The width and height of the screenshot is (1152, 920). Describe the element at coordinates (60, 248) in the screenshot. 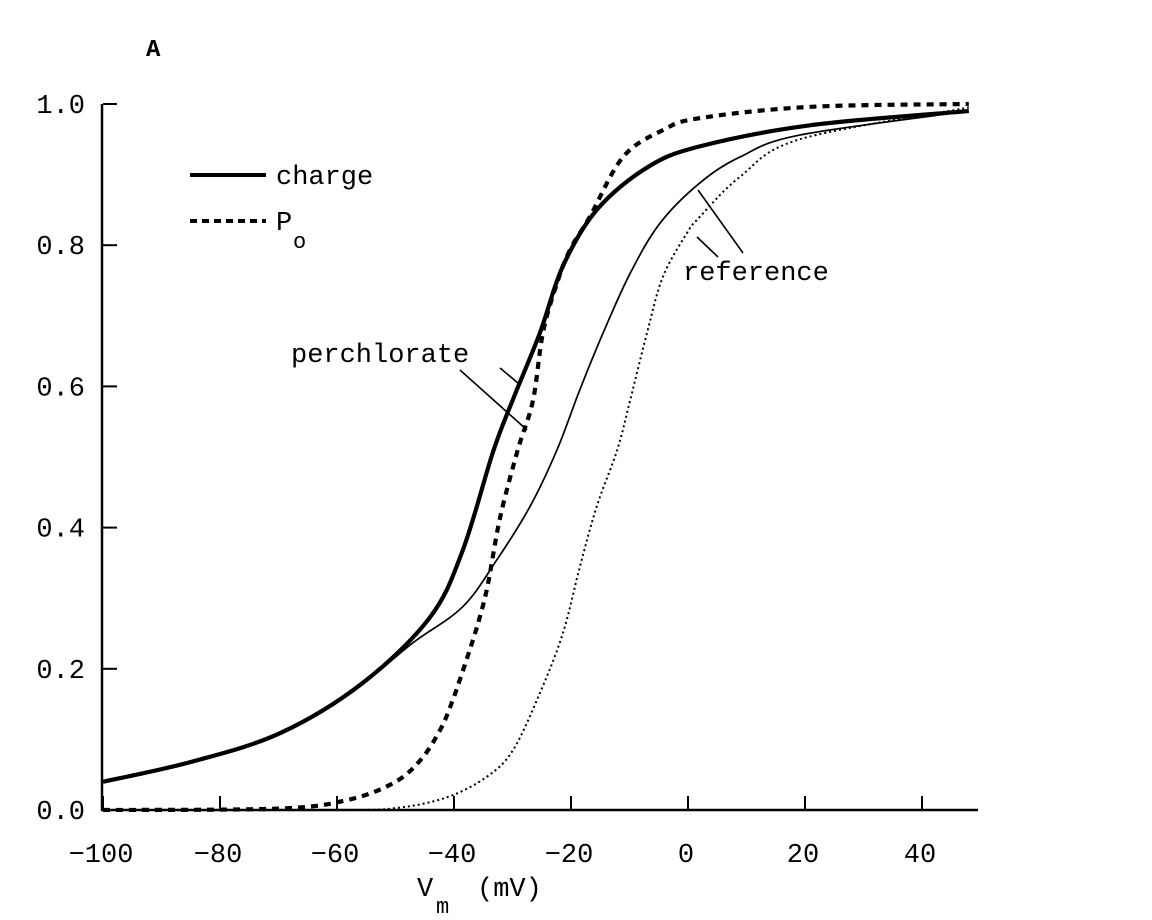

I see `y-tick-label: 0.8` at that location.